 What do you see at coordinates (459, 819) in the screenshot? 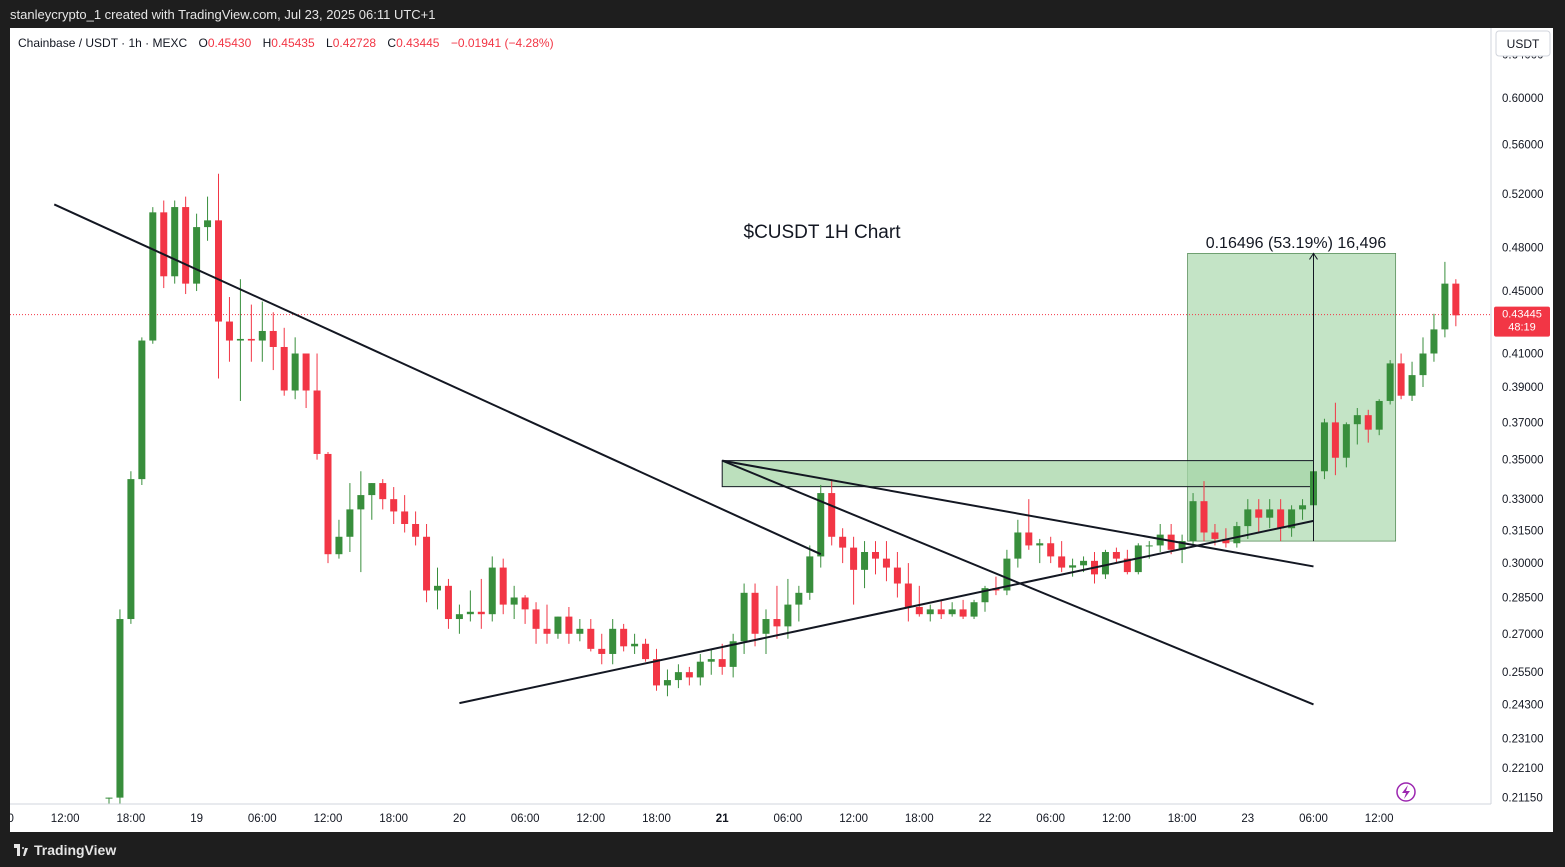
I see `time-tick-label: 20` at bounding box center [459, 819].